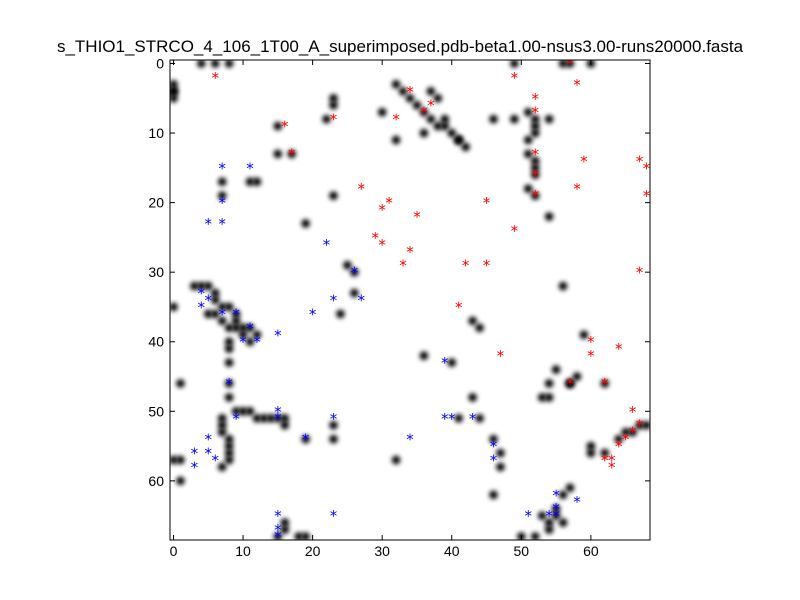 Image resolution: width=800 pixels, height=600 pixels. Describe the element at coordinates (156, 272) in the screenshot. I see `y-tick-label: 30` at that location.